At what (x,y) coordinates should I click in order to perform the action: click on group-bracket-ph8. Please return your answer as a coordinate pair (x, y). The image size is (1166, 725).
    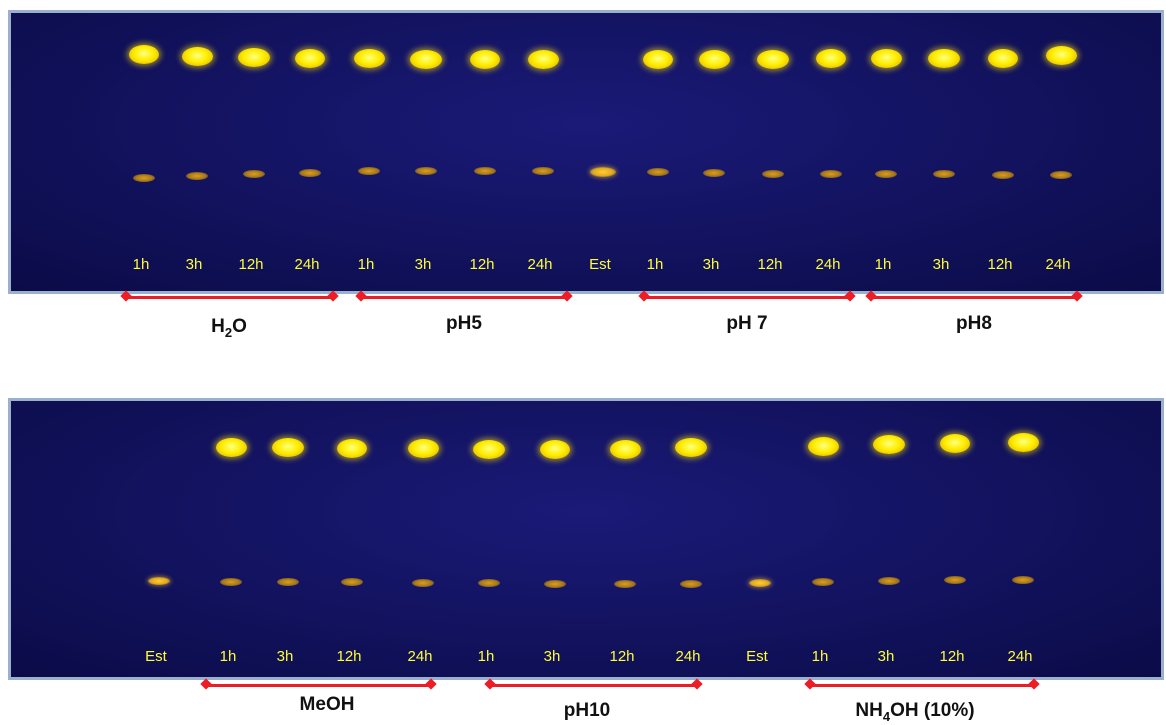
    Looking at the image, I should click on (974, 297).